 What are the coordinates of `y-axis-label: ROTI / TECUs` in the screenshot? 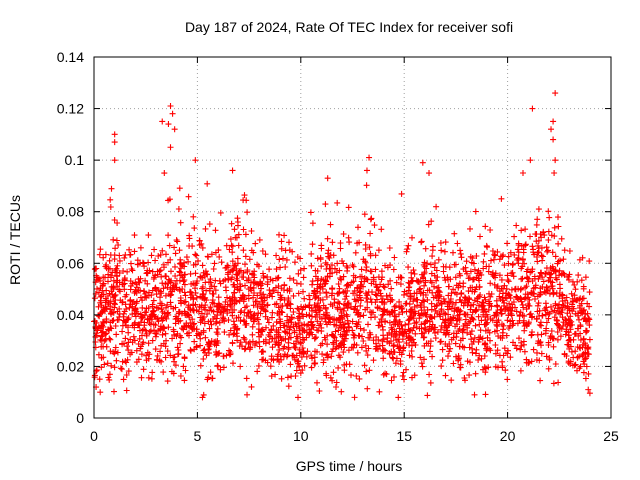 It's located at (15, 240).